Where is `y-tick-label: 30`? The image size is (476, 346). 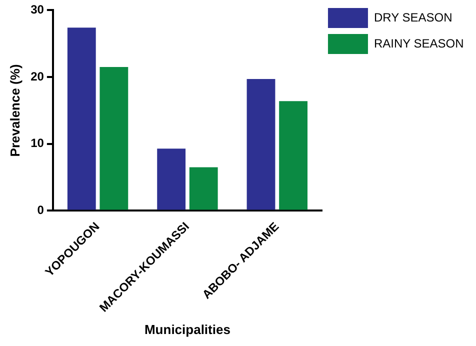 y-tick-label: 30 is located at coordinates (37, 9).